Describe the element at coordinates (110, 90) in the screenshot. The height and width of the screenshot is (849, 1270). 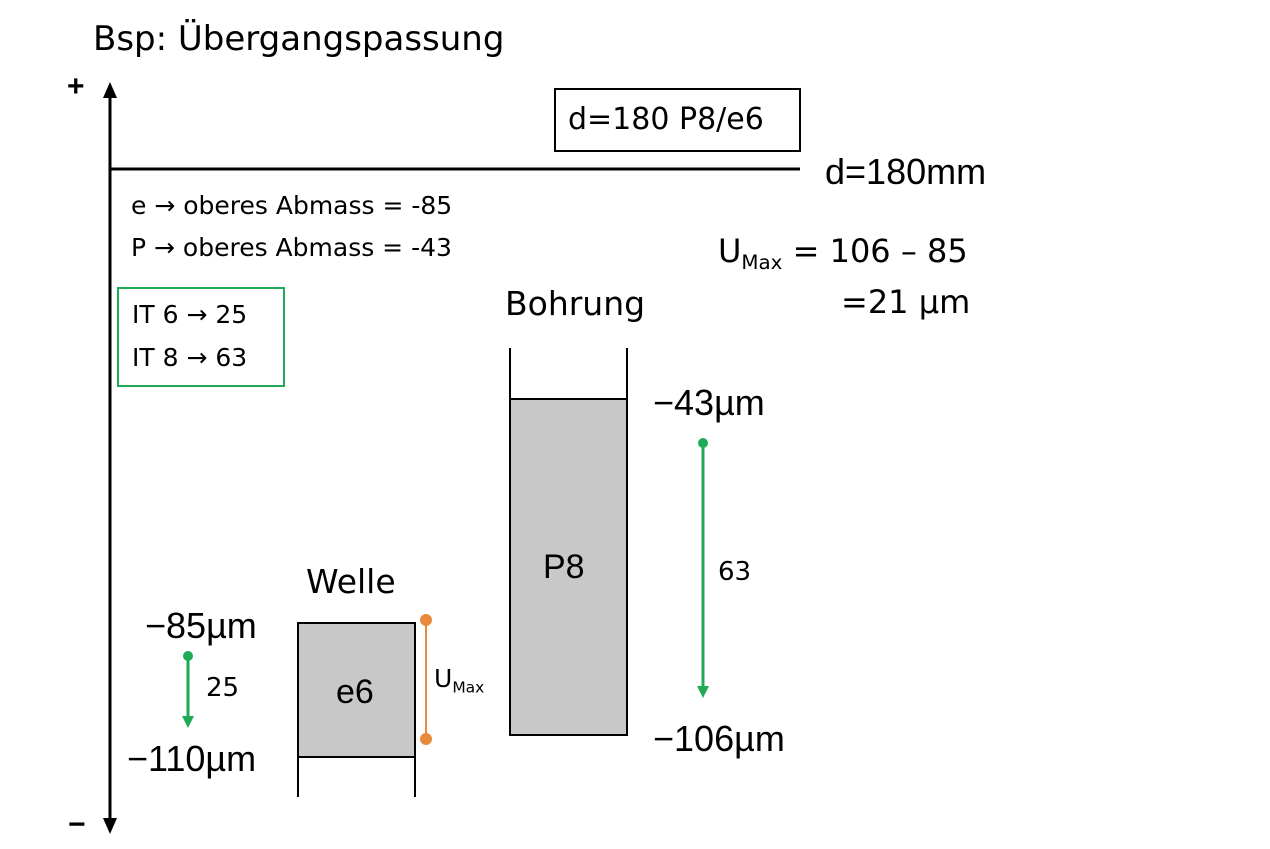
I see `axis-arrow-up` at that location.